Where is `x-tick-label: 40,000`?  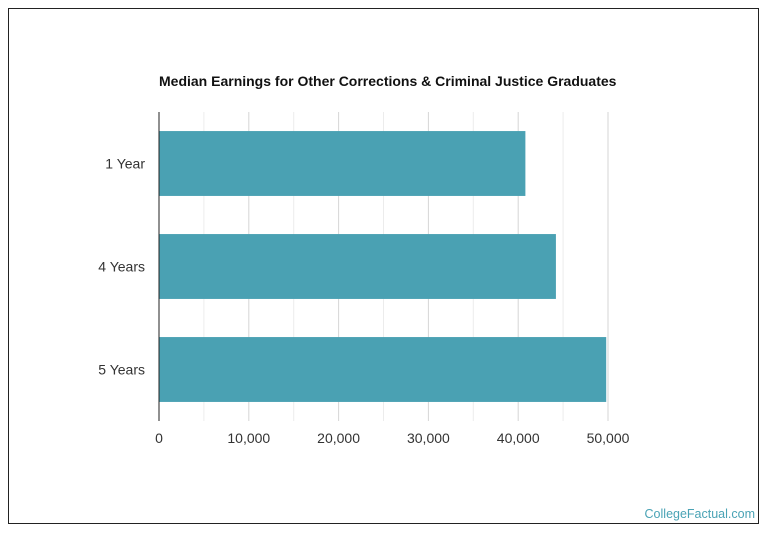
x-tick-label: 40,000 is located at coordinates (518, 438).